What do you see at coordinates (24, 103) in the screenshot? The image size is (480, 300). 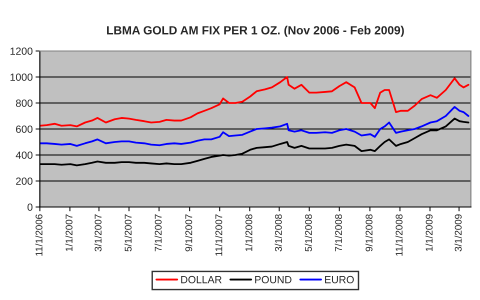 I see `y-tick-label: 800` at bounding box center [24, 103].